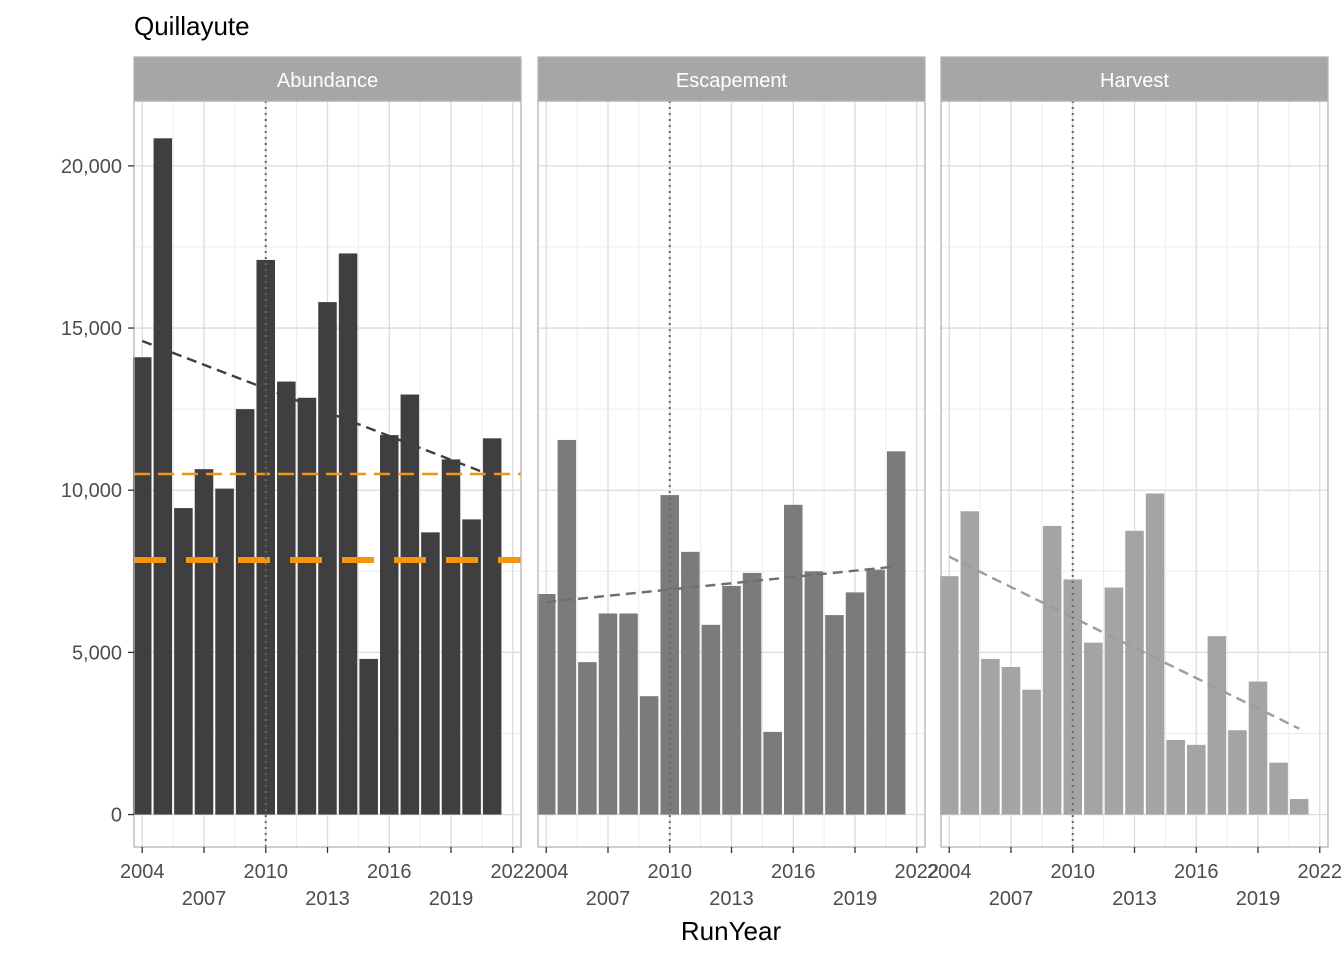 The width and height of the screenshot is (1344, 960). Describe the element at coordinates (1155, 654) in the screenshot. I see `bar-harvest-2014` at that location.